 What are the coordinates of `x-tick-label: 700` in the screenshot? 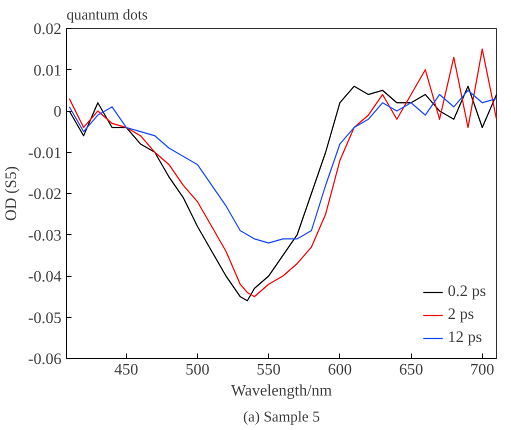 It's located at (482, 370).